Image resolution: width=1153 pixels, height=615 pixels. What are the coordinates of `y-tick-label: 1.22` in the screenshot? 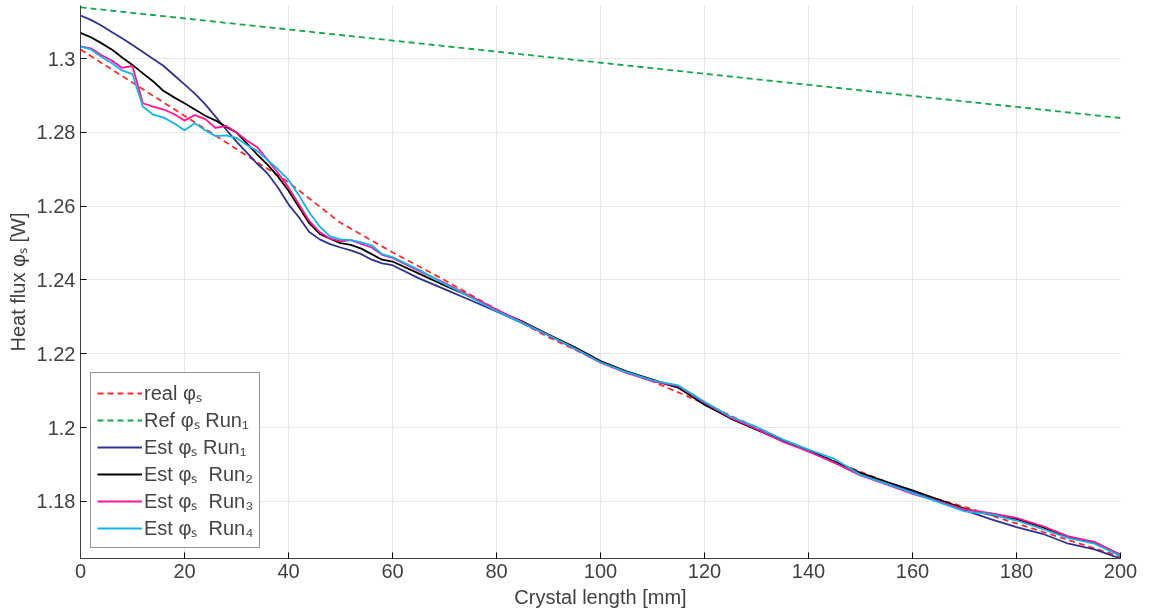 It's located at (56, 353).